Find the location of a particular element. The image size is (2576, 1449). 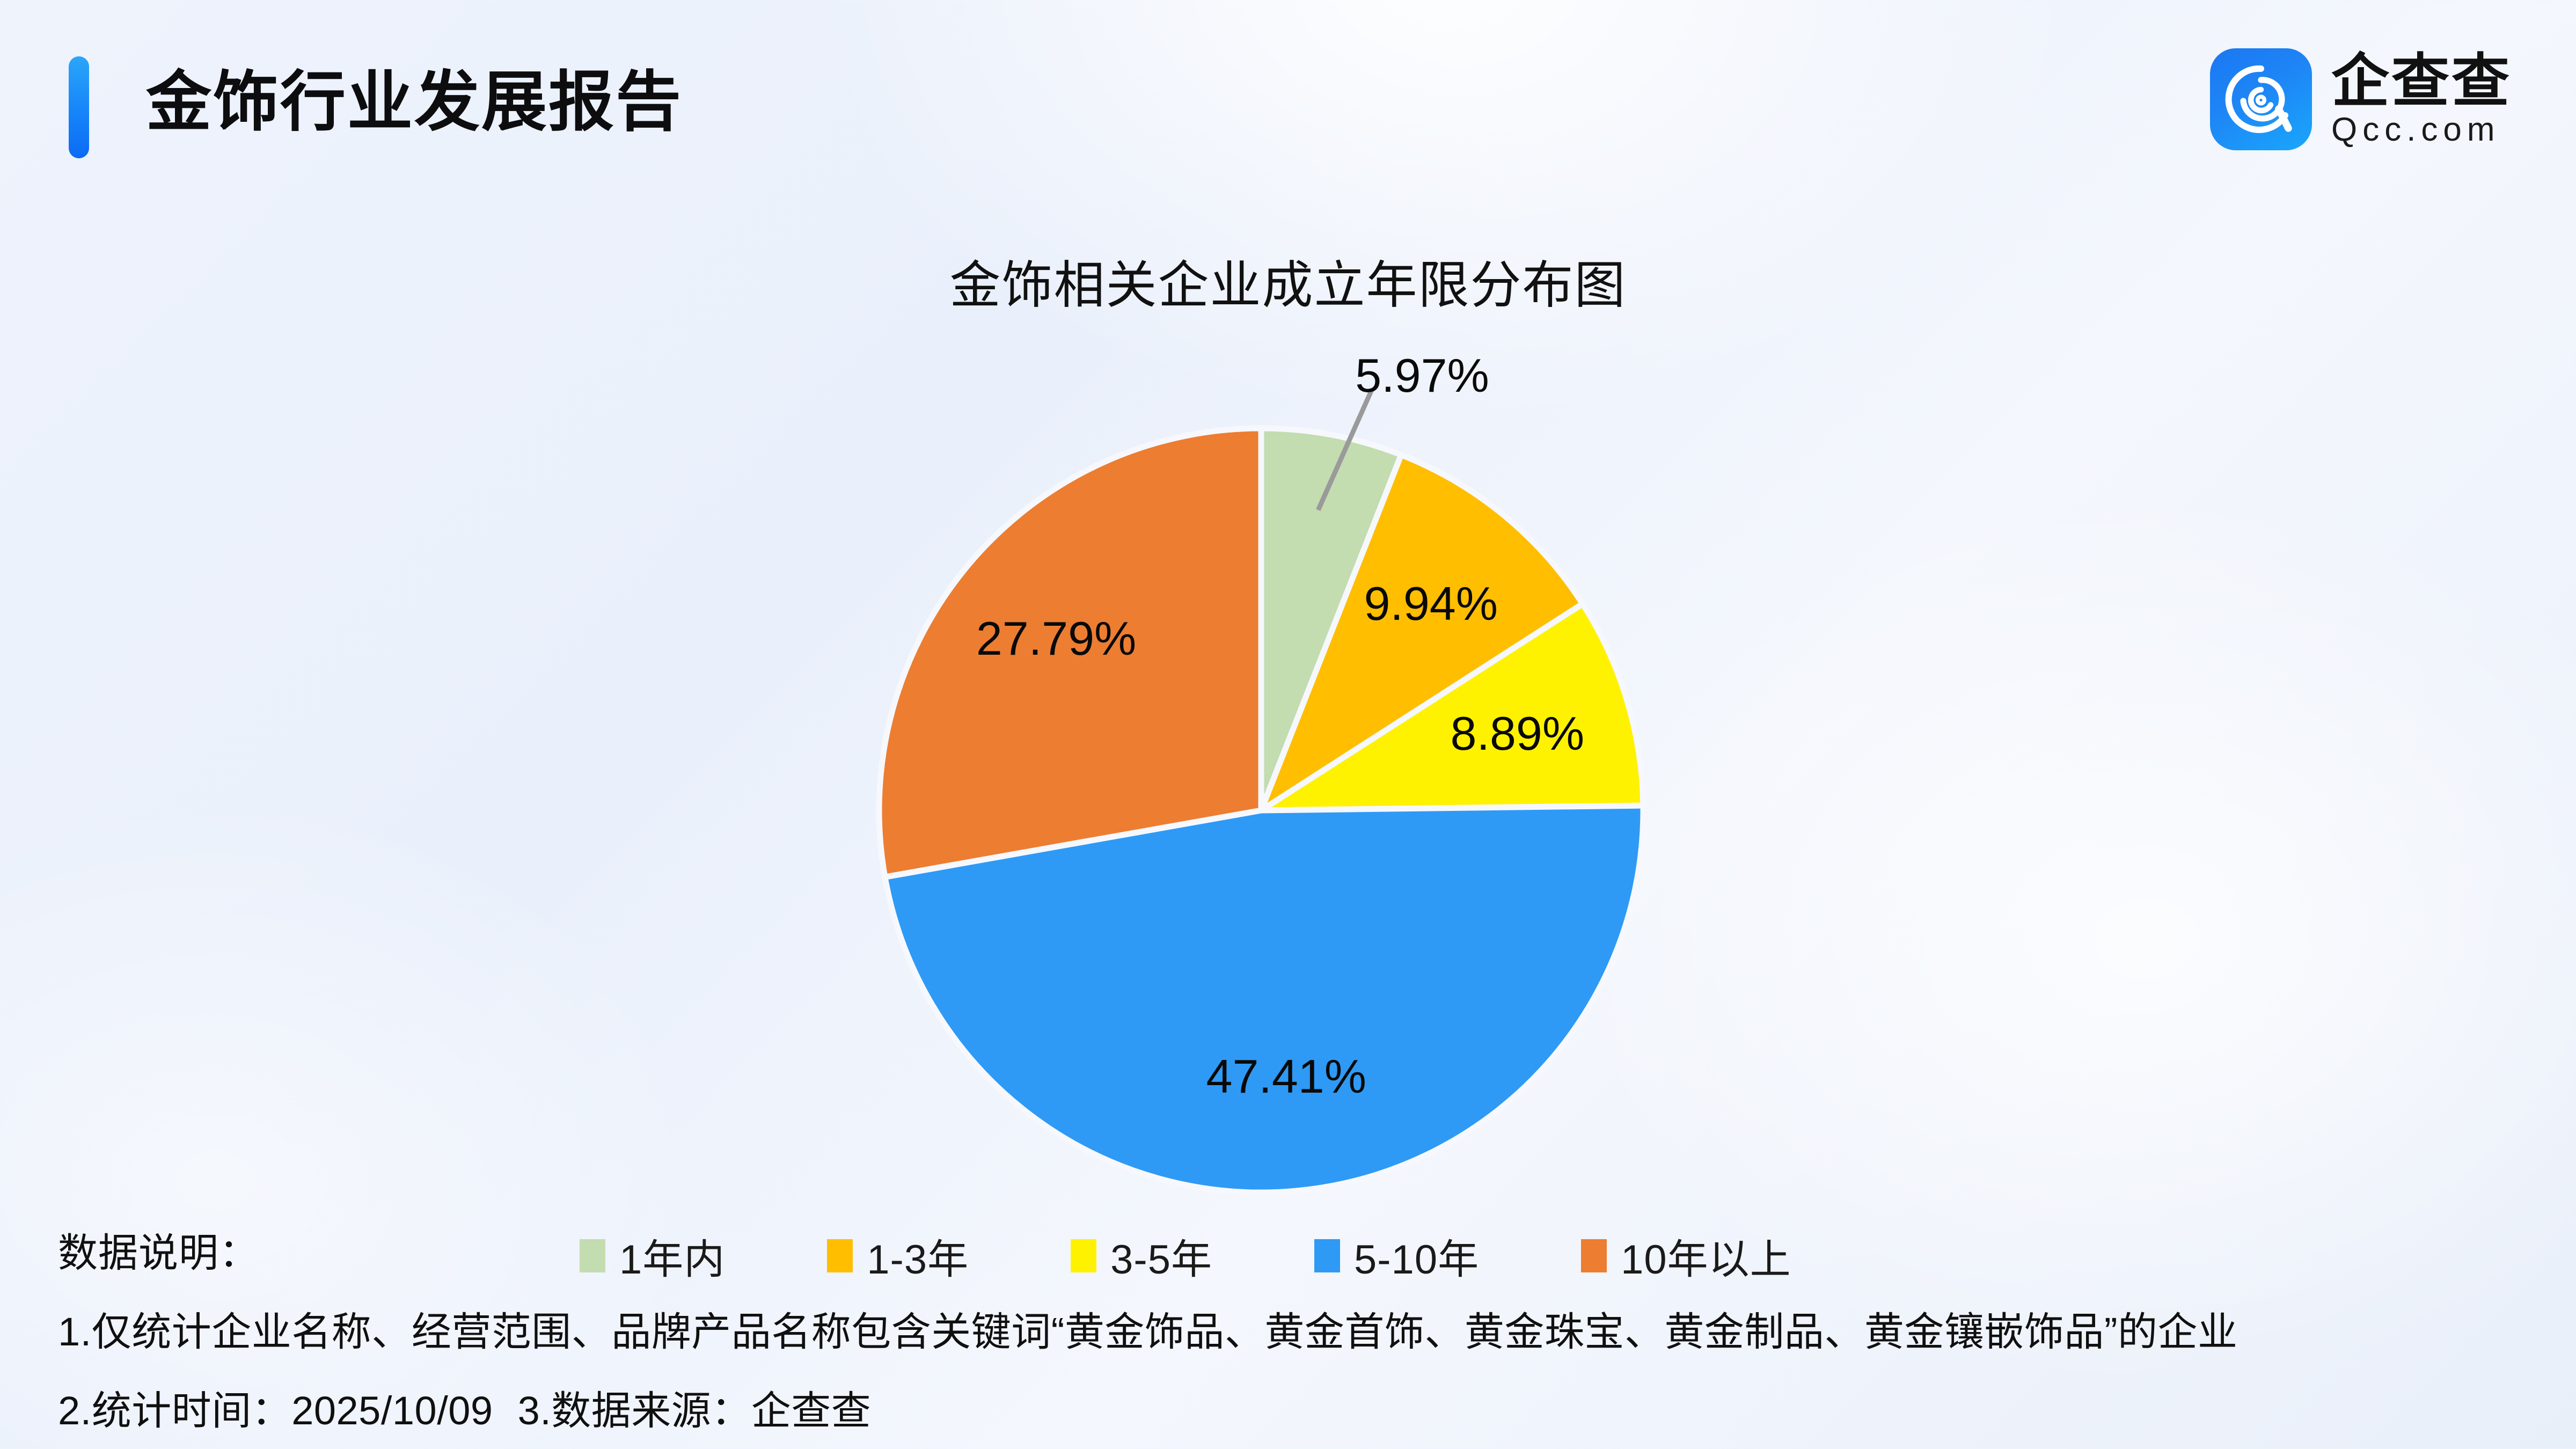

chart-legend: 1年内 1-3年 3-5年 5-10年 10年以上 is located at coordinates (1185, 1255).